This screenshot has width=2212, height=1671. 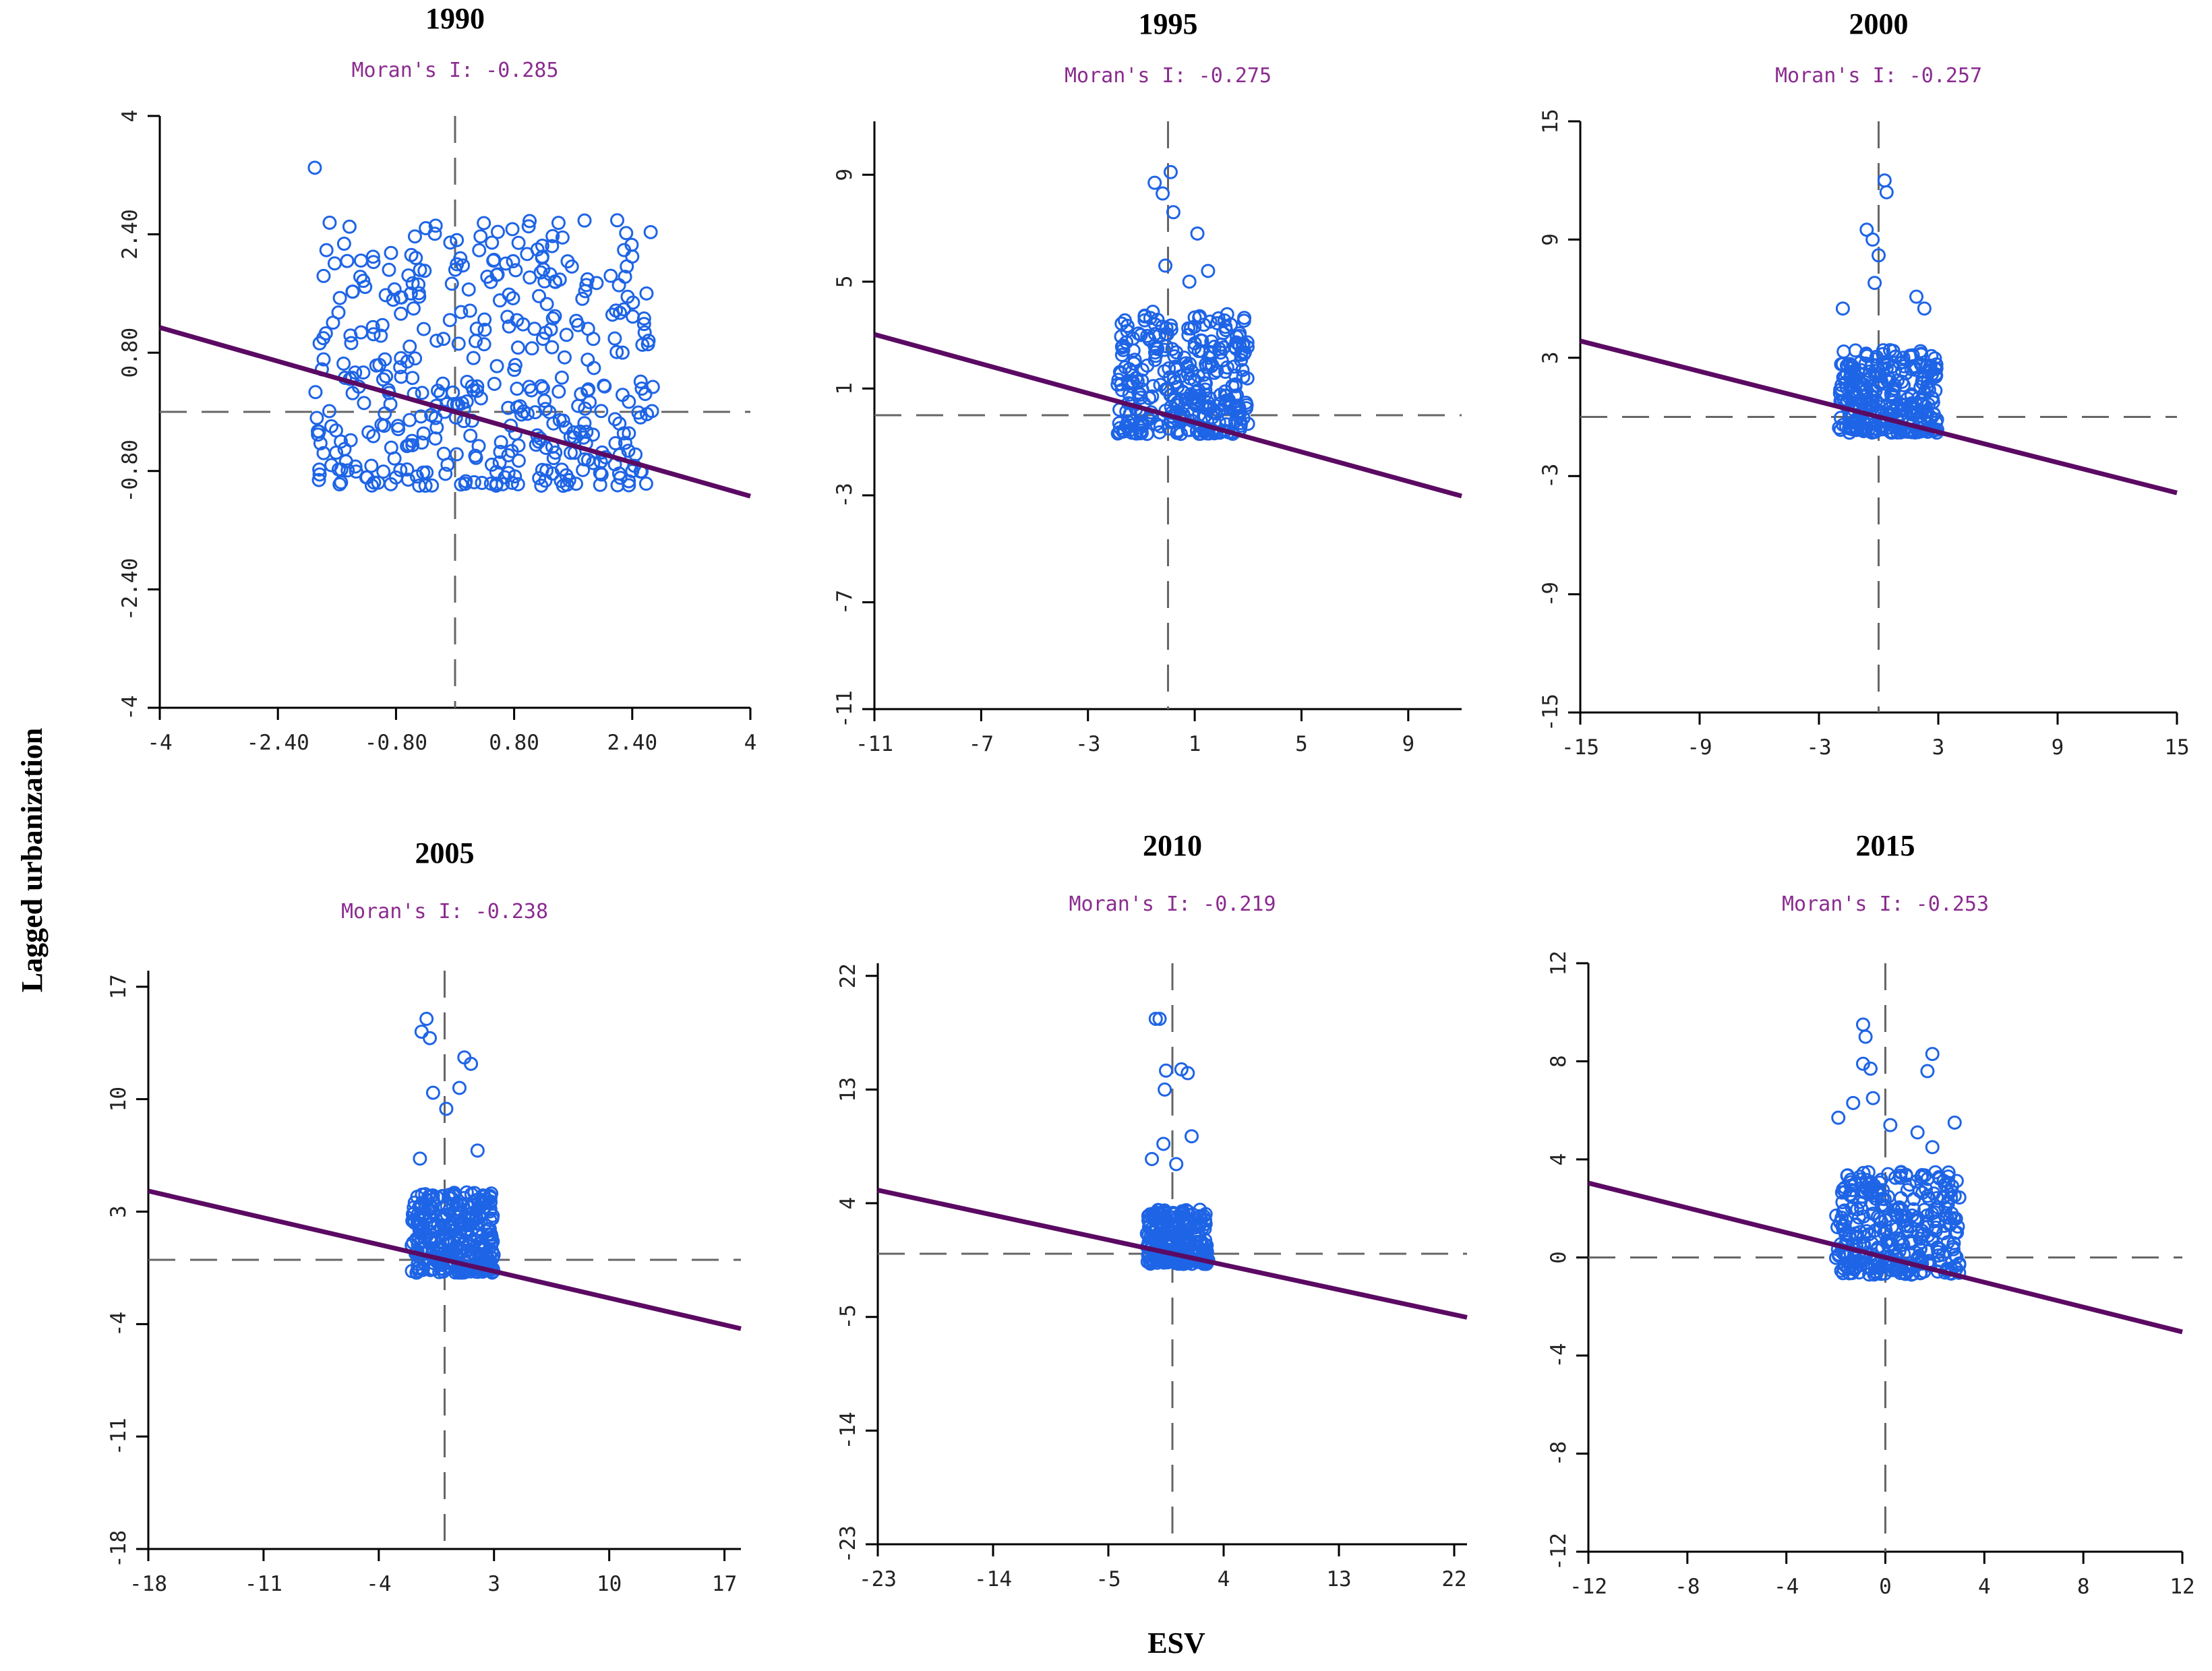 I want to click on y-tick-label: -4, so click(x=130, y=708).